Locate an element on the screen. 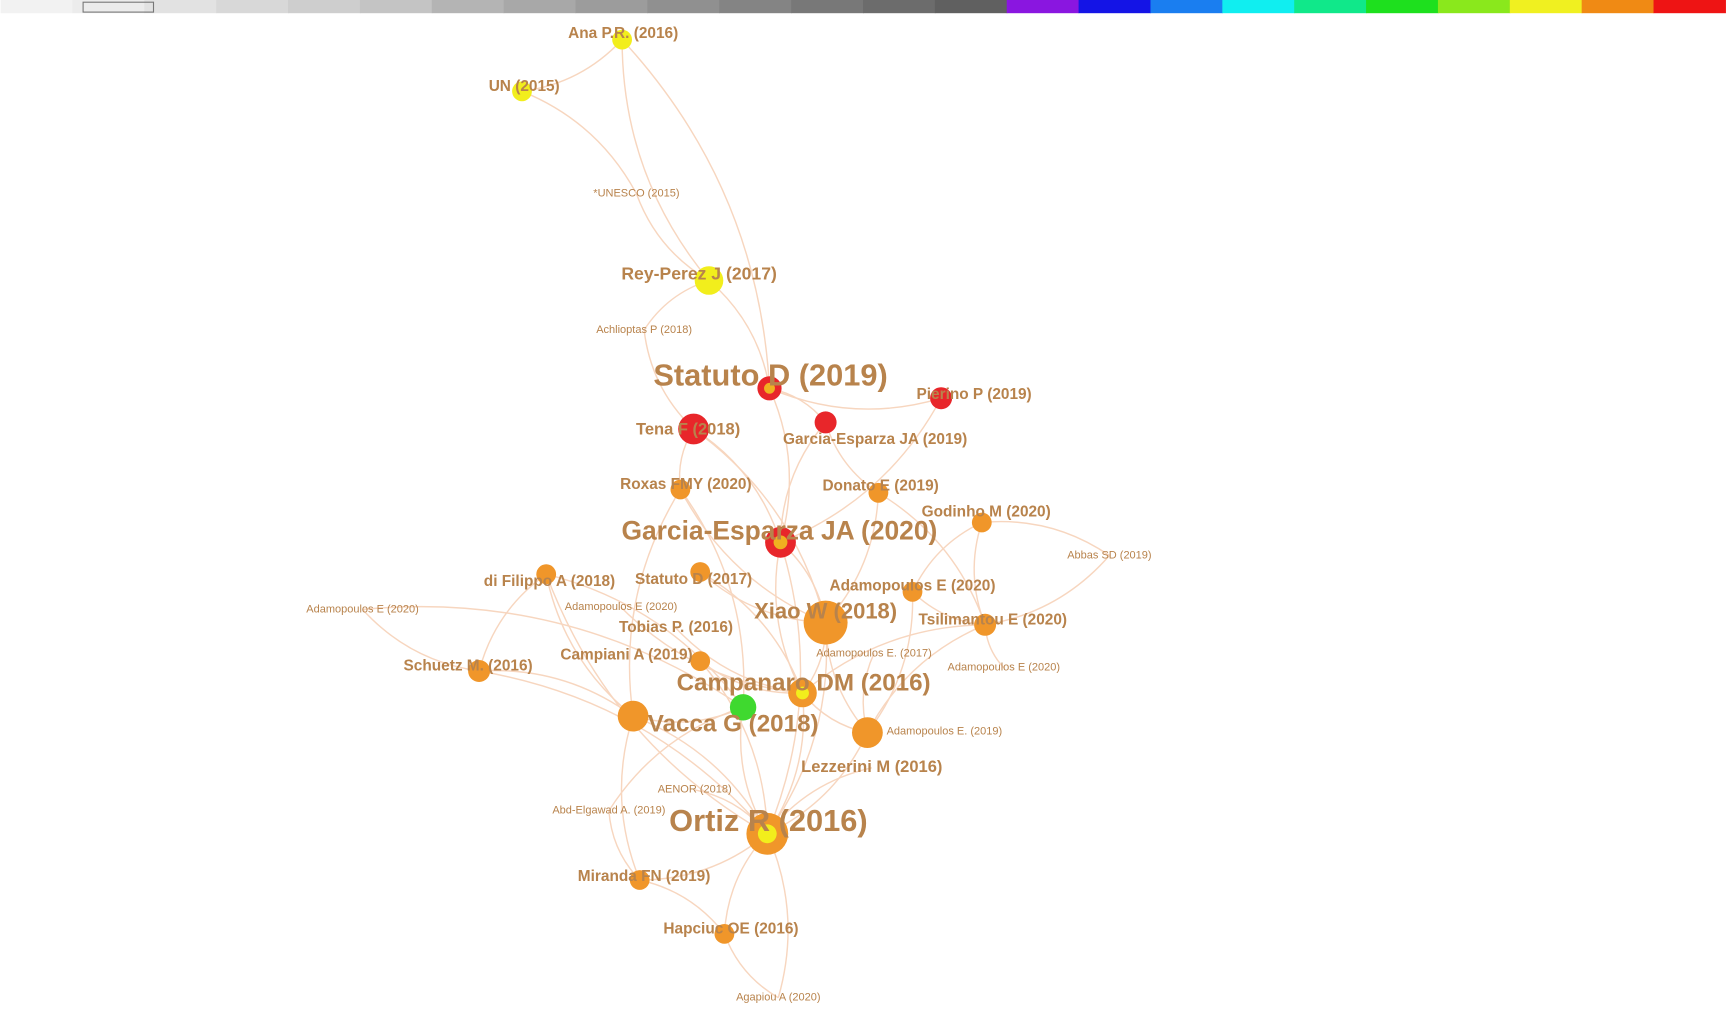  node-label: Campanaro DM (2016) is located at coordinates (804, 683).